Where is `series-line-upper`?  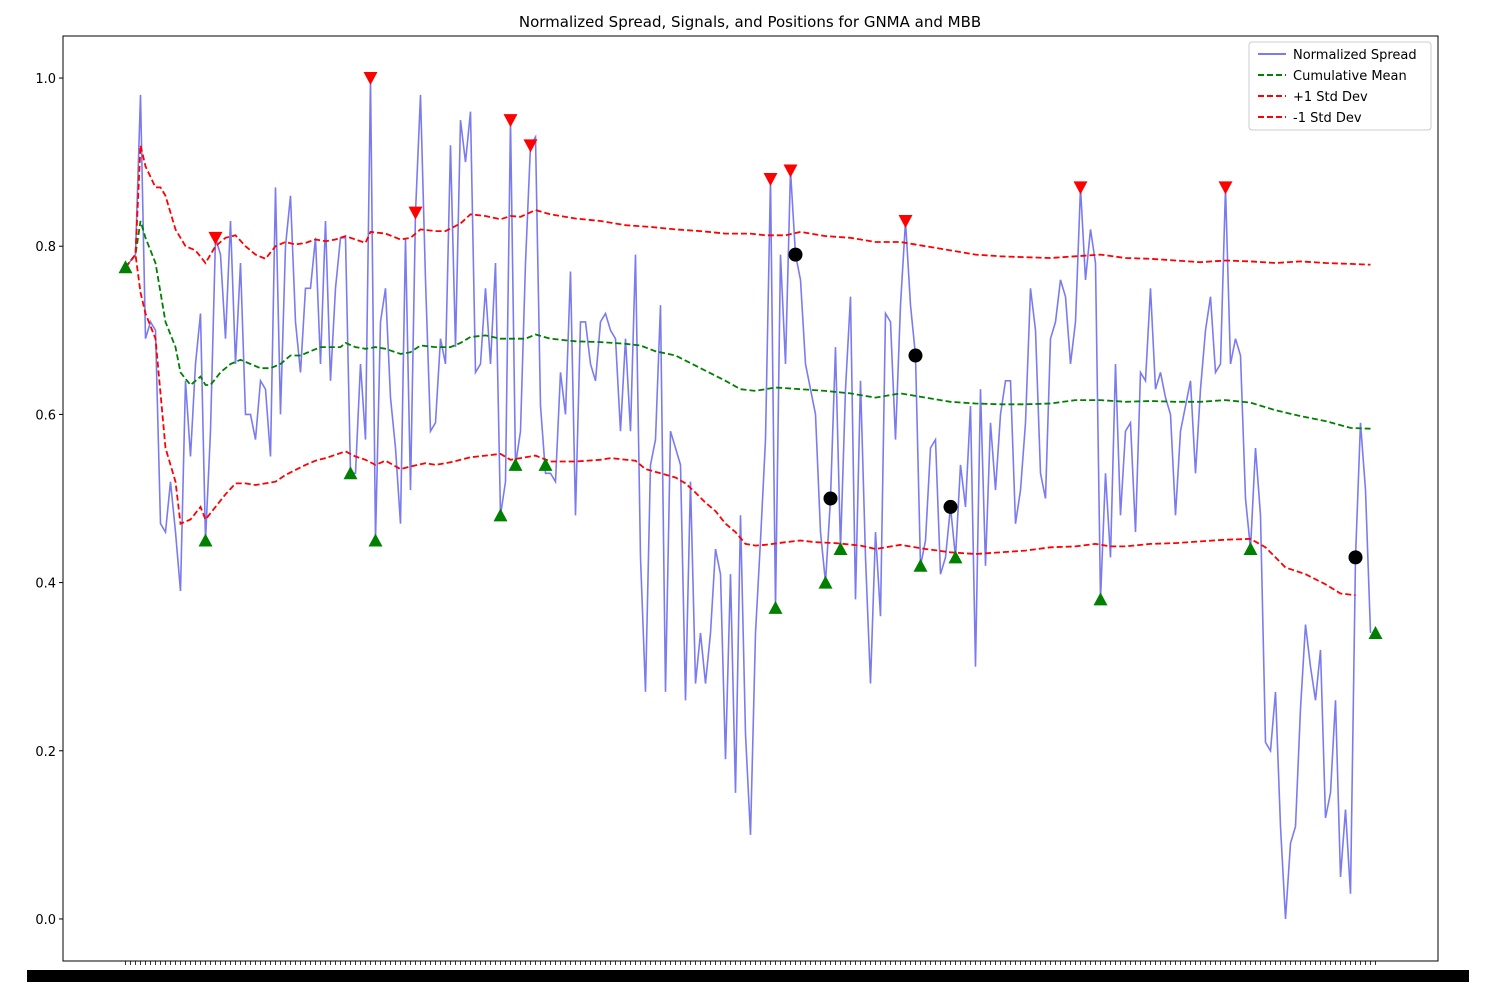
series-line-upper is located at coordinates (747, 206).